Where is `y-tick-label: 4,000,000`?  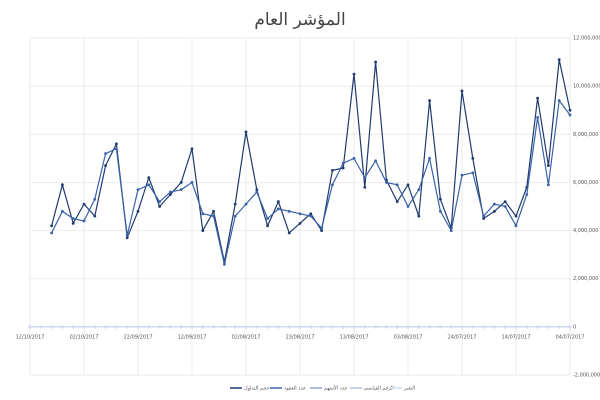
y-tick-label: 4,000,000 is located at coordinates (585, 231).